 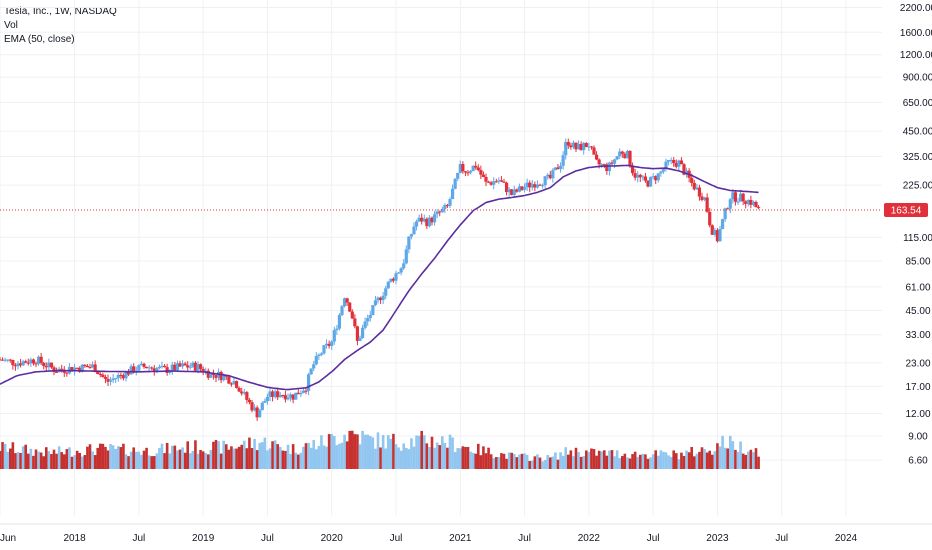 What do you see at coordinates (906, 209) in the screenshot?
I see `last-price-tag: 163.54` at bounding box center [906, 209].